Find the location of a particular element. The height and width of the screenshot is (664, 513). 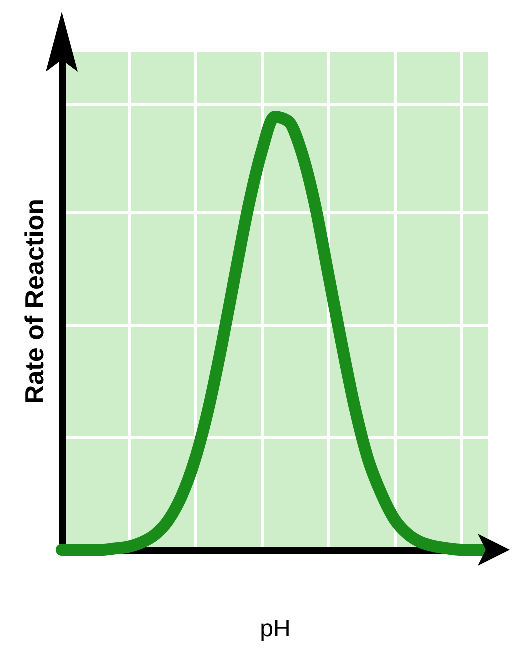

x-axis-title: pH is located at coordinates (275, 629).